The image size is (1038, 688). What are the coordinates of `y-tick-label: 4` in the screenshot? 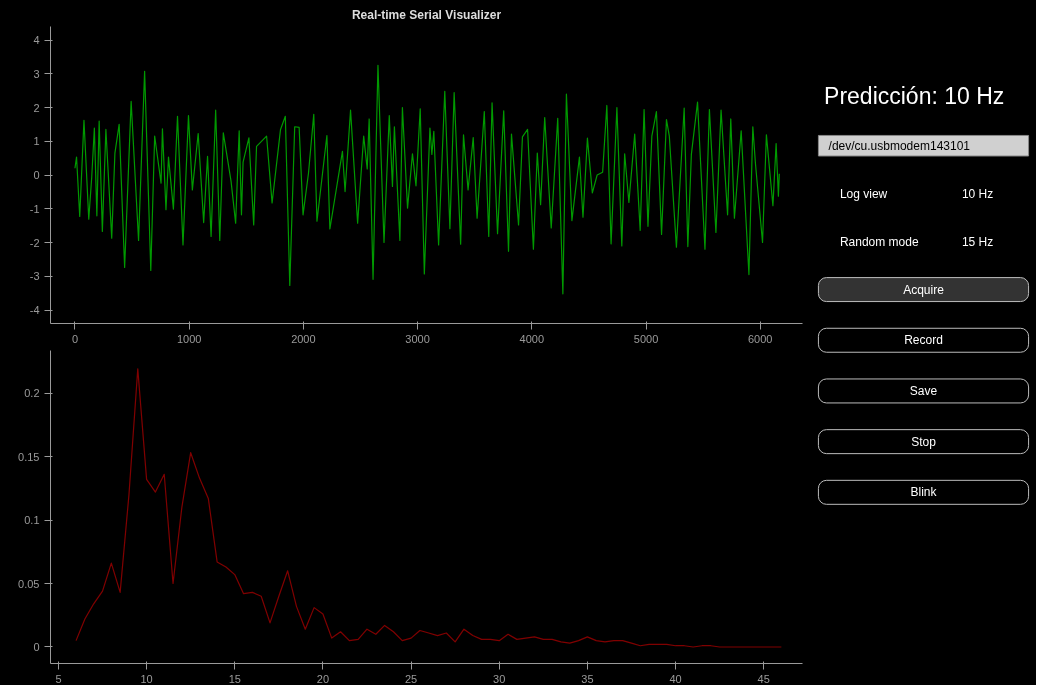 It's located at (36, 40).